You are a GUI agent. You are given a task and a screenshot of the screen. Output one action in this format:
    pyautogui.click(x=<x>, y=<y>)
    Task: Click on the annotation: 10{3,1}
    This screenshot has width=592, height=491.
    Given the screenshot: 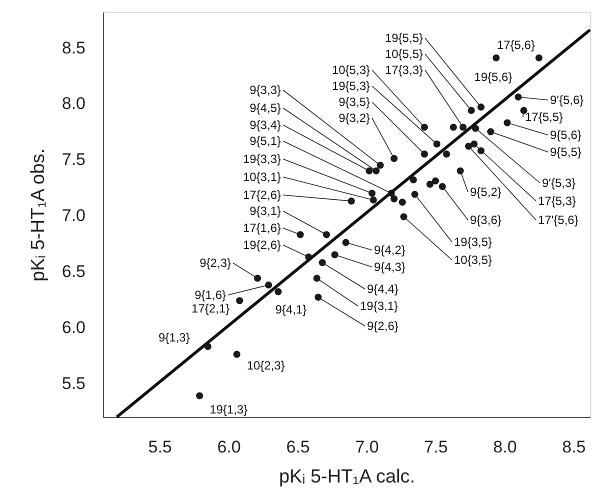 What is the action you would take?
    pyautogui.click(x=261, y=177)
    